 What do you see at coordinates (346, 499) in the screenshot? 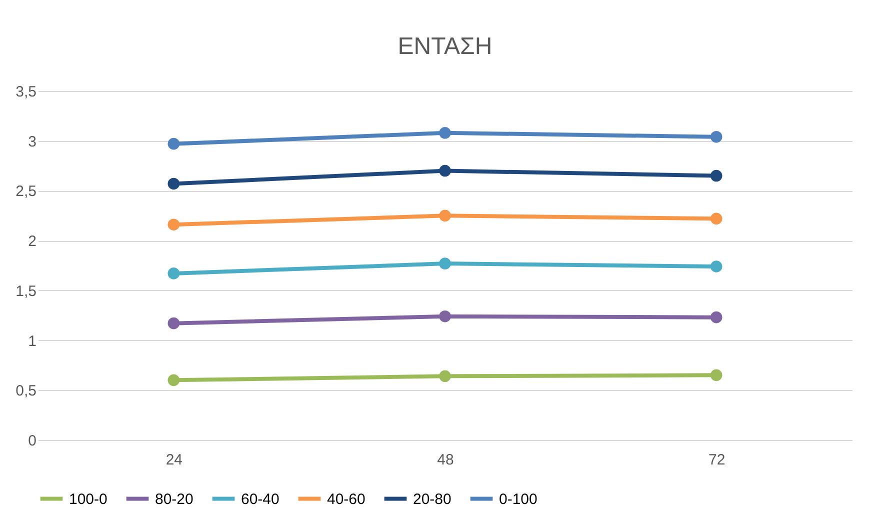
I see `legend-label: 40-60` at bounding box center [346, 499].